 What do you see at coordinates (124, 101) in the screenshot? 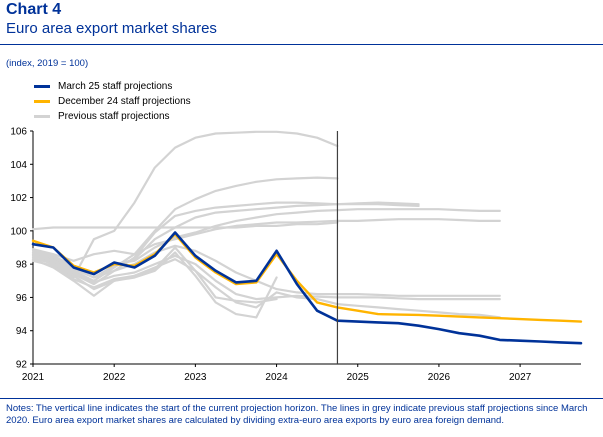
I see `legend-label-dec24: December 24 staff projections` at bounding box center [124, 101].